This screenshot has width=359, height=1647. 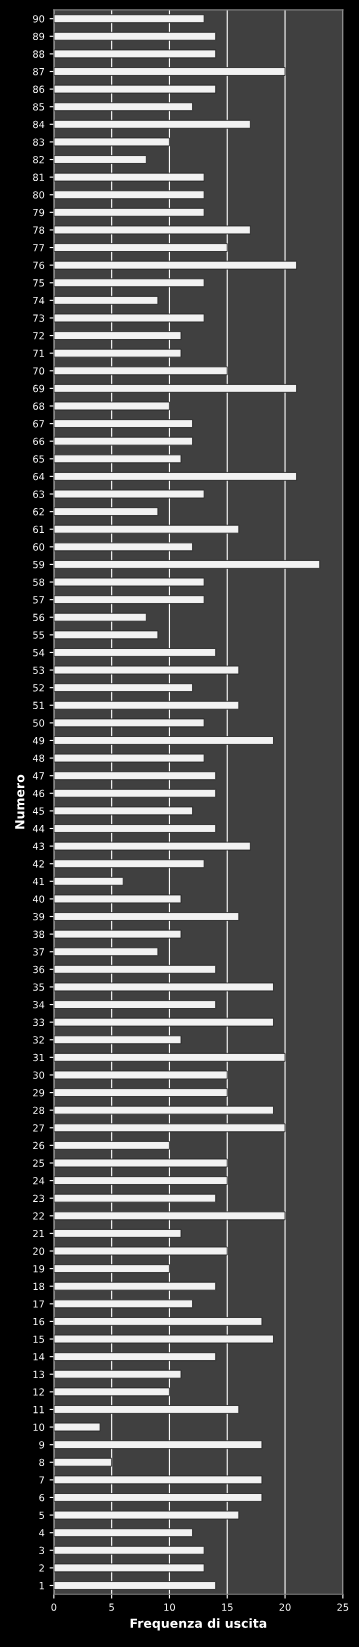 What do you see at coordinates (39, 406) in the screenshot?
I see `y-tick-label: 68` at bounding box center [39, 406].